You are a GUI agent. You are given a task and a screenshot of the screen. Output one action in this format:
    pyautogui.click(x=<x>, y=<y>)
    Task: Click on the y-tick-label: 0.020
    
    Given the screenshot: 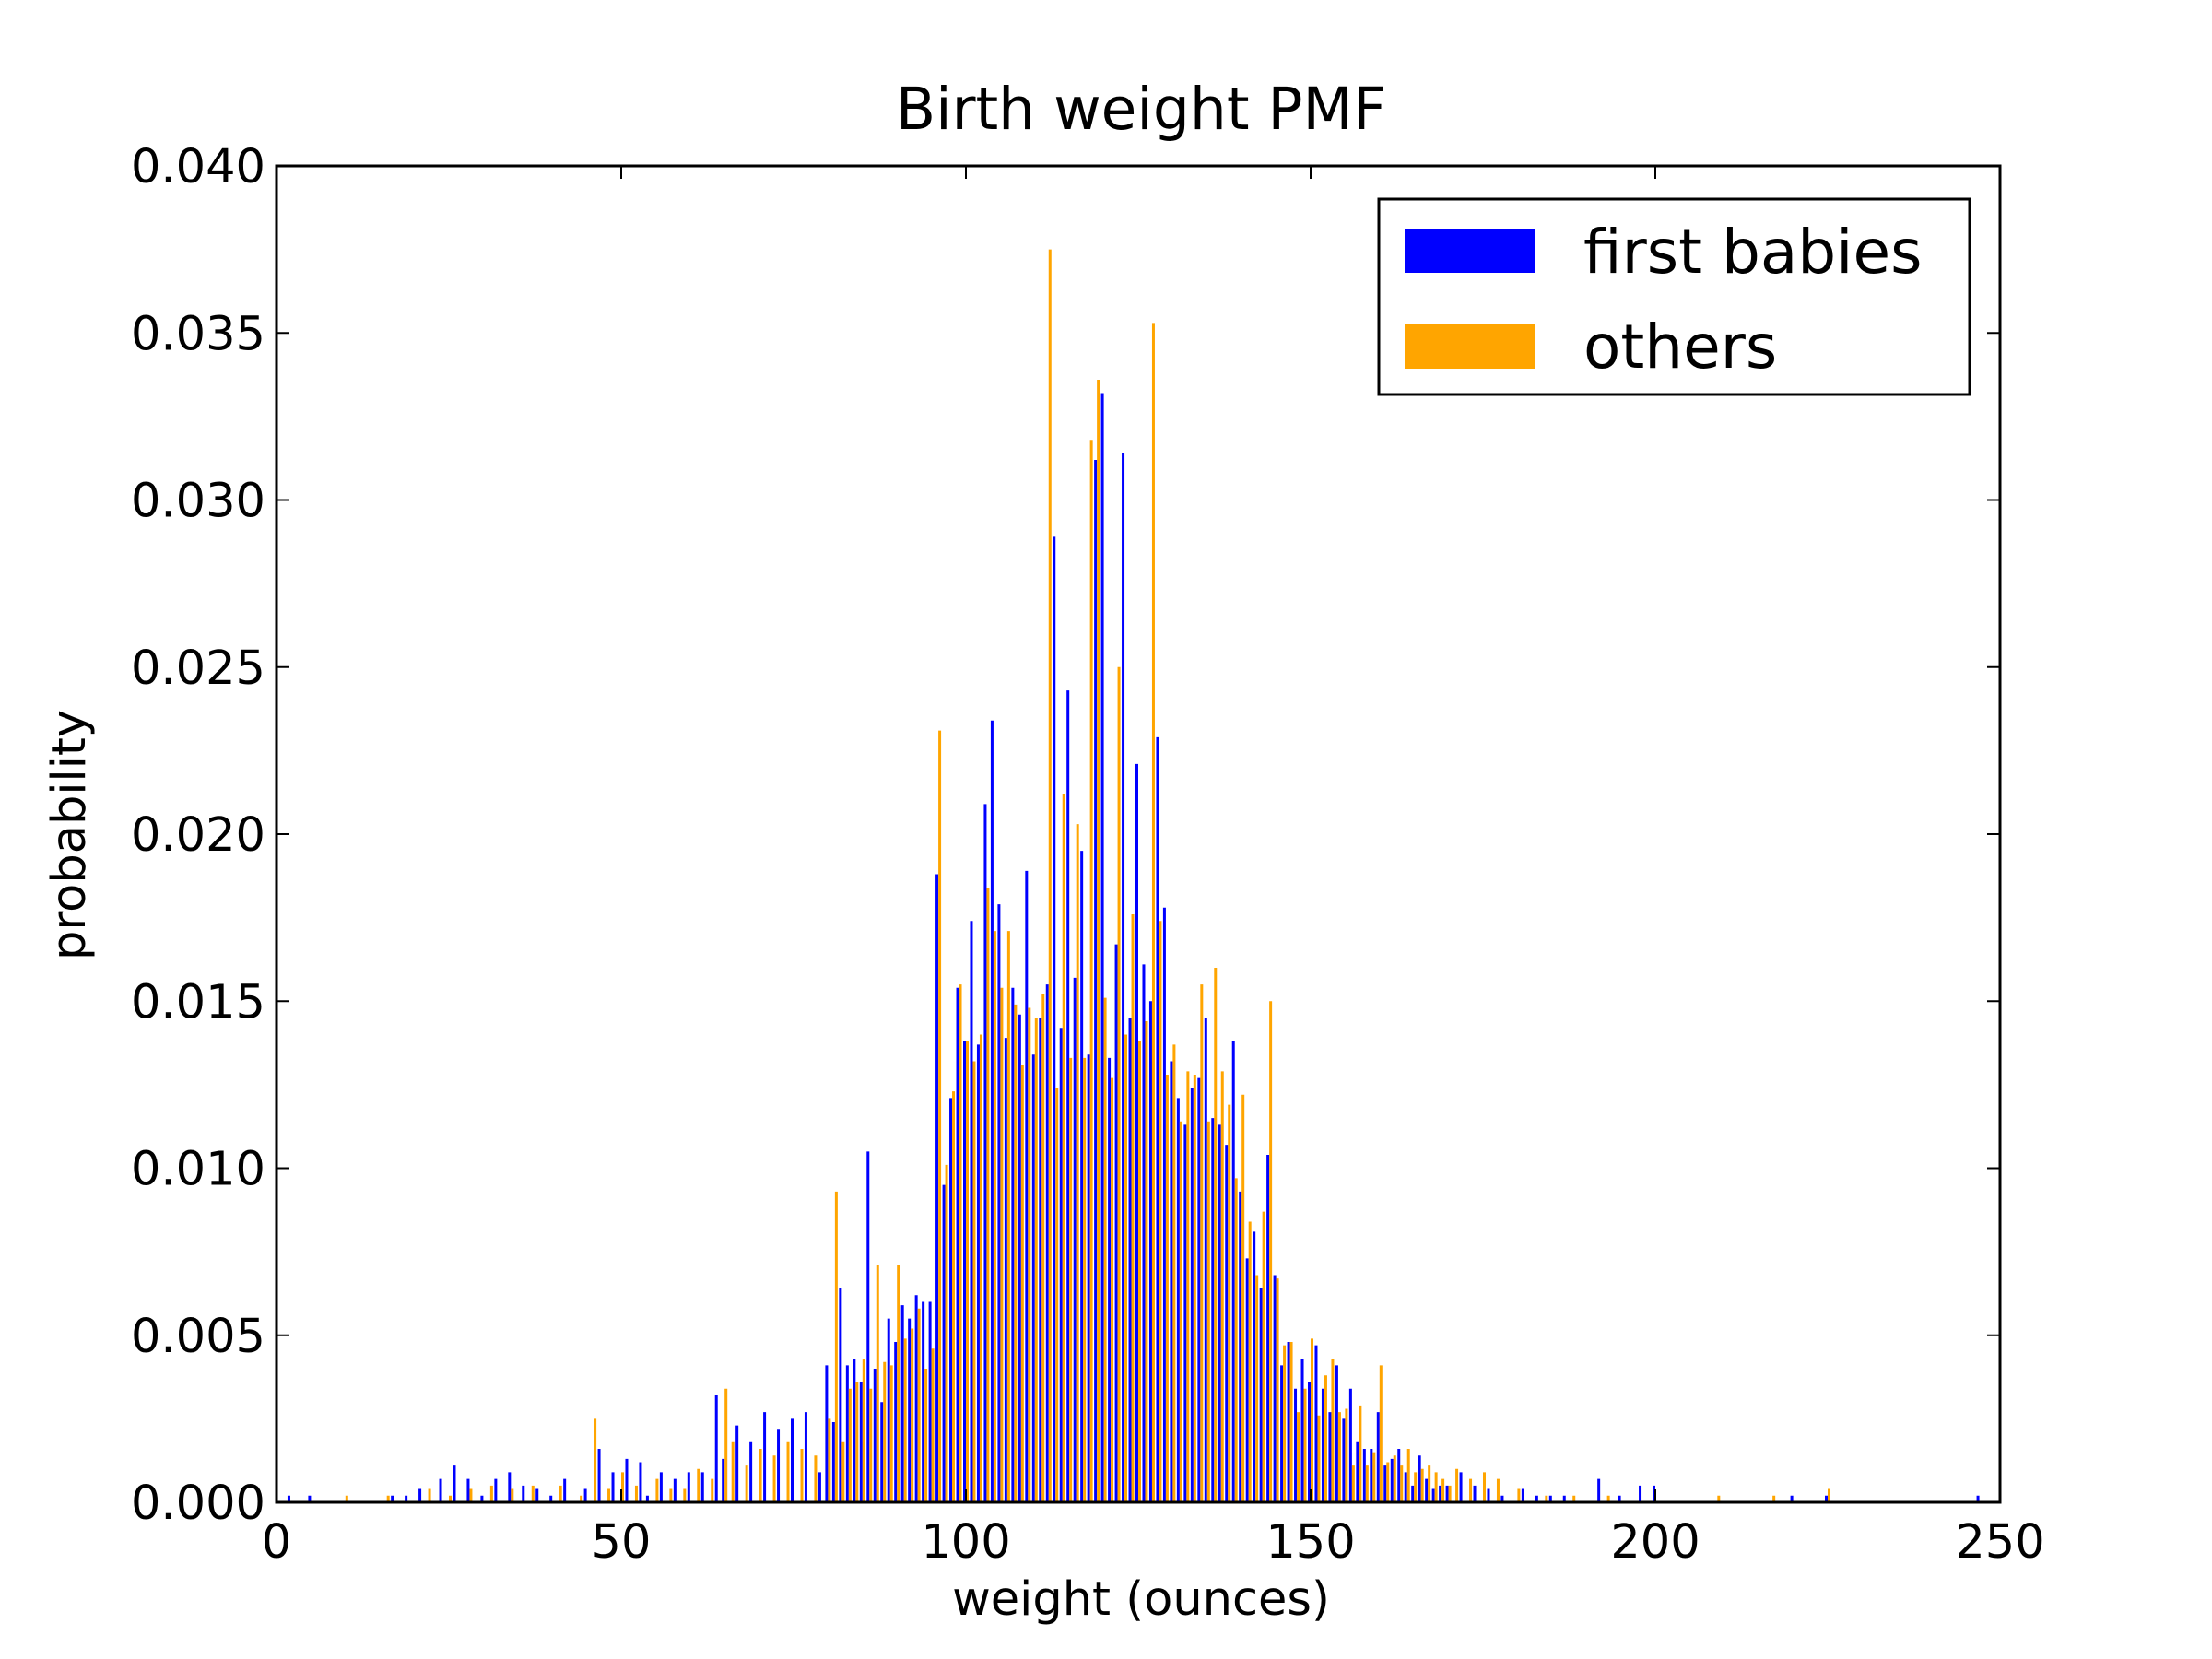 What is the action you would take?
    pyautogui.click(x=198, y=835)
    